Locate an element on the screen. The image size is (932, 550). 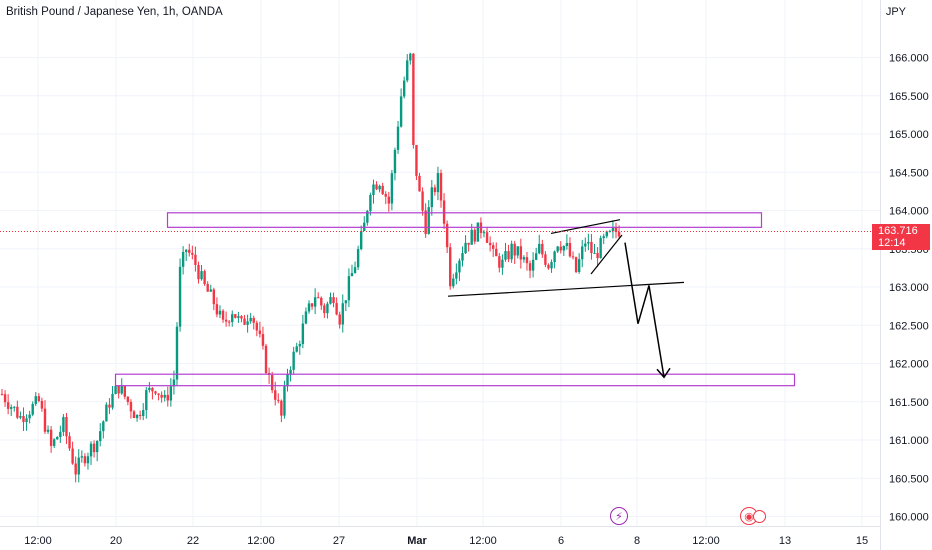
chart-title: British Pound / Japanese Yen, 1h, OANDA is located at coordinates (114, 12).